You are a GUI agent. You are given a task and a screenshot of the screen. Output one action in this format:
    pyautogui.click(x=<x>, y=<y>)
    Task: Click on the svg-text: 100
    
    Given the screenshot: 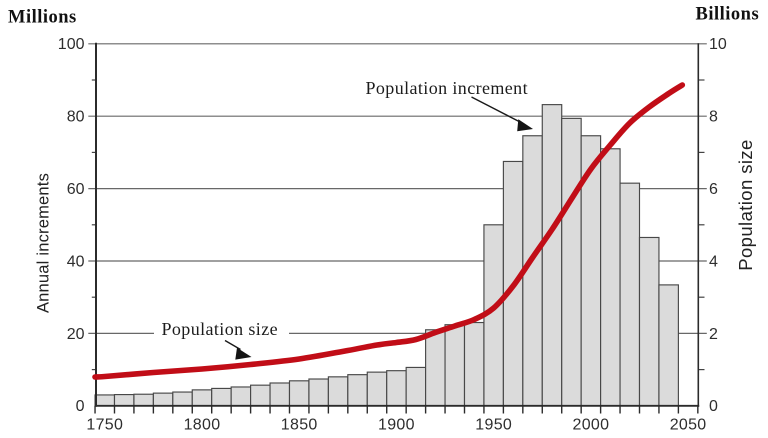 What is the action you would take?
    pyautogui.click(x=71, y=44)
    